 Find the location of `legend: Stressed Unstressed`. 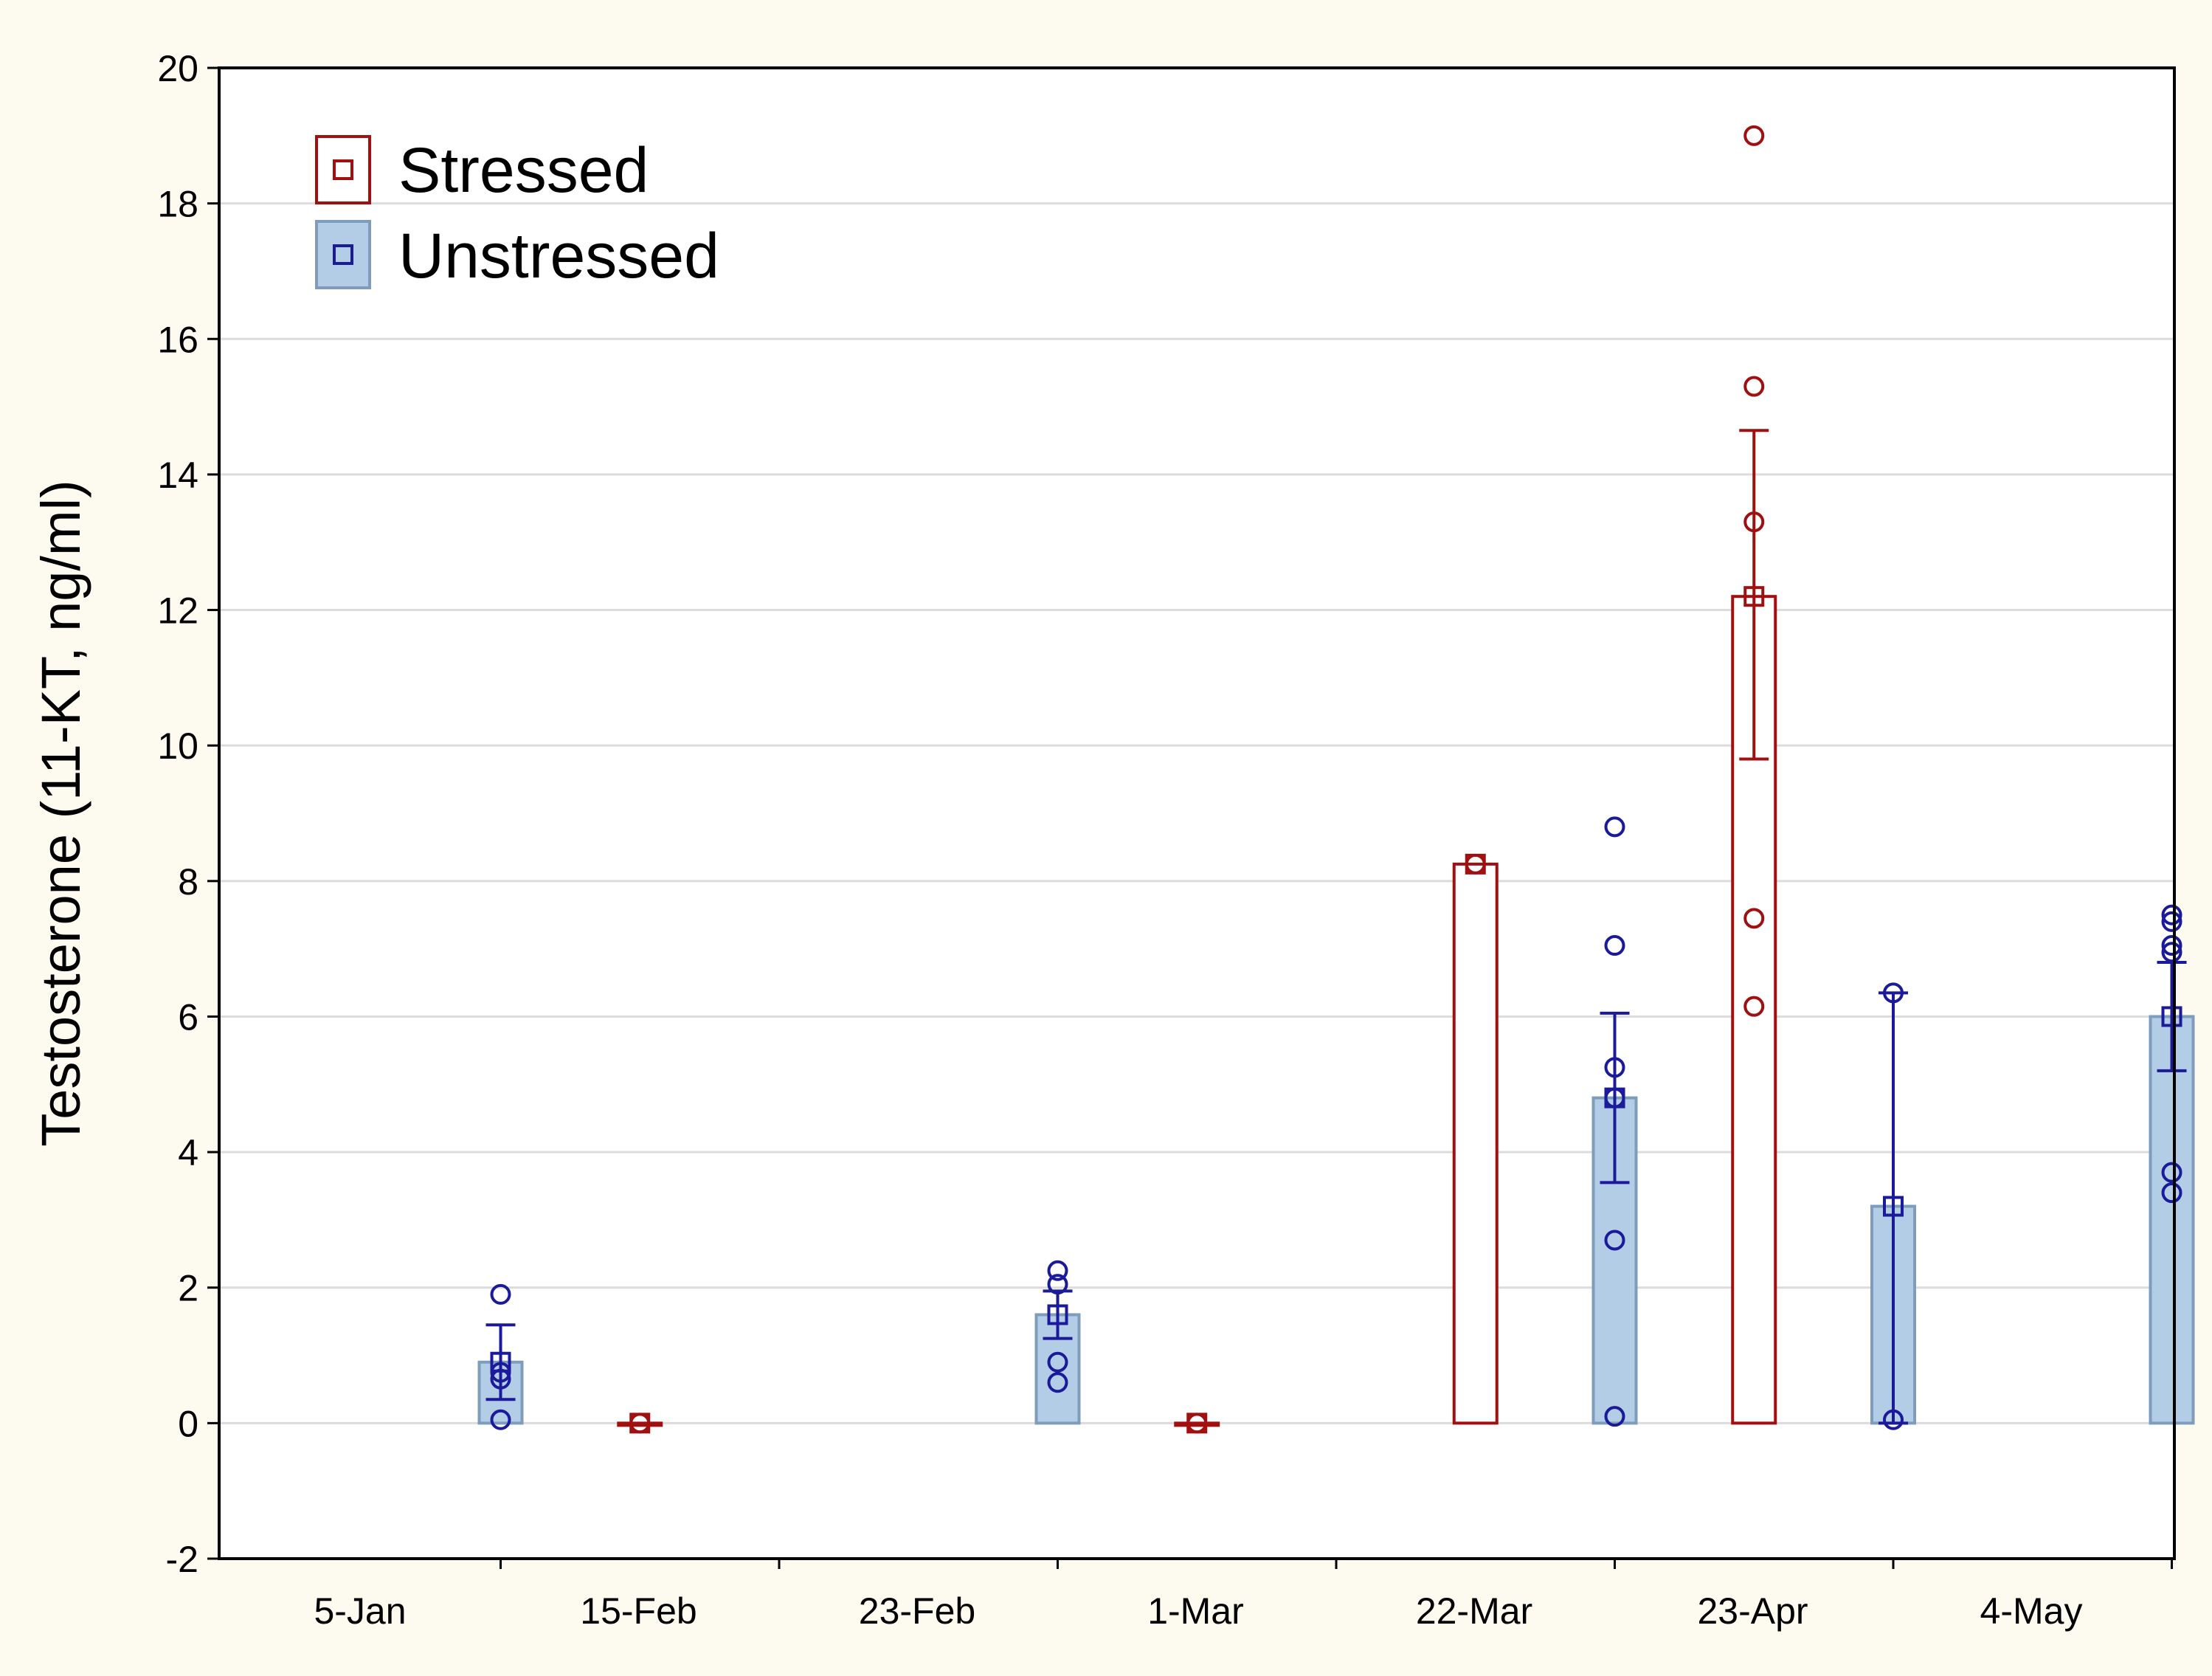

legend: Stressed Unstressed is located at coordinates (517, 213).